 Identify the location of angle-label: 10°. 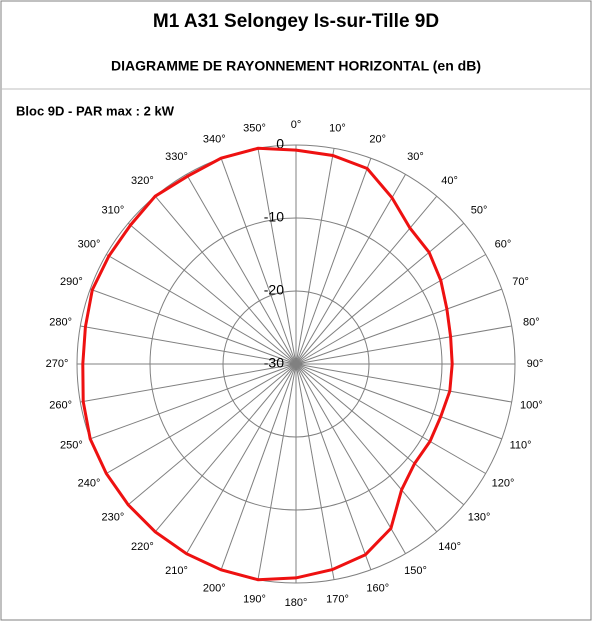
(337, 129).